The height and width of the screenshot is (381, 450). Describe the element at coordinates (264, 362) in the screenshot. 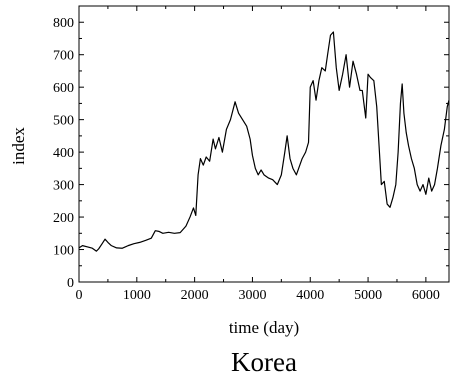

I see `chart-title: Korea` at that location.